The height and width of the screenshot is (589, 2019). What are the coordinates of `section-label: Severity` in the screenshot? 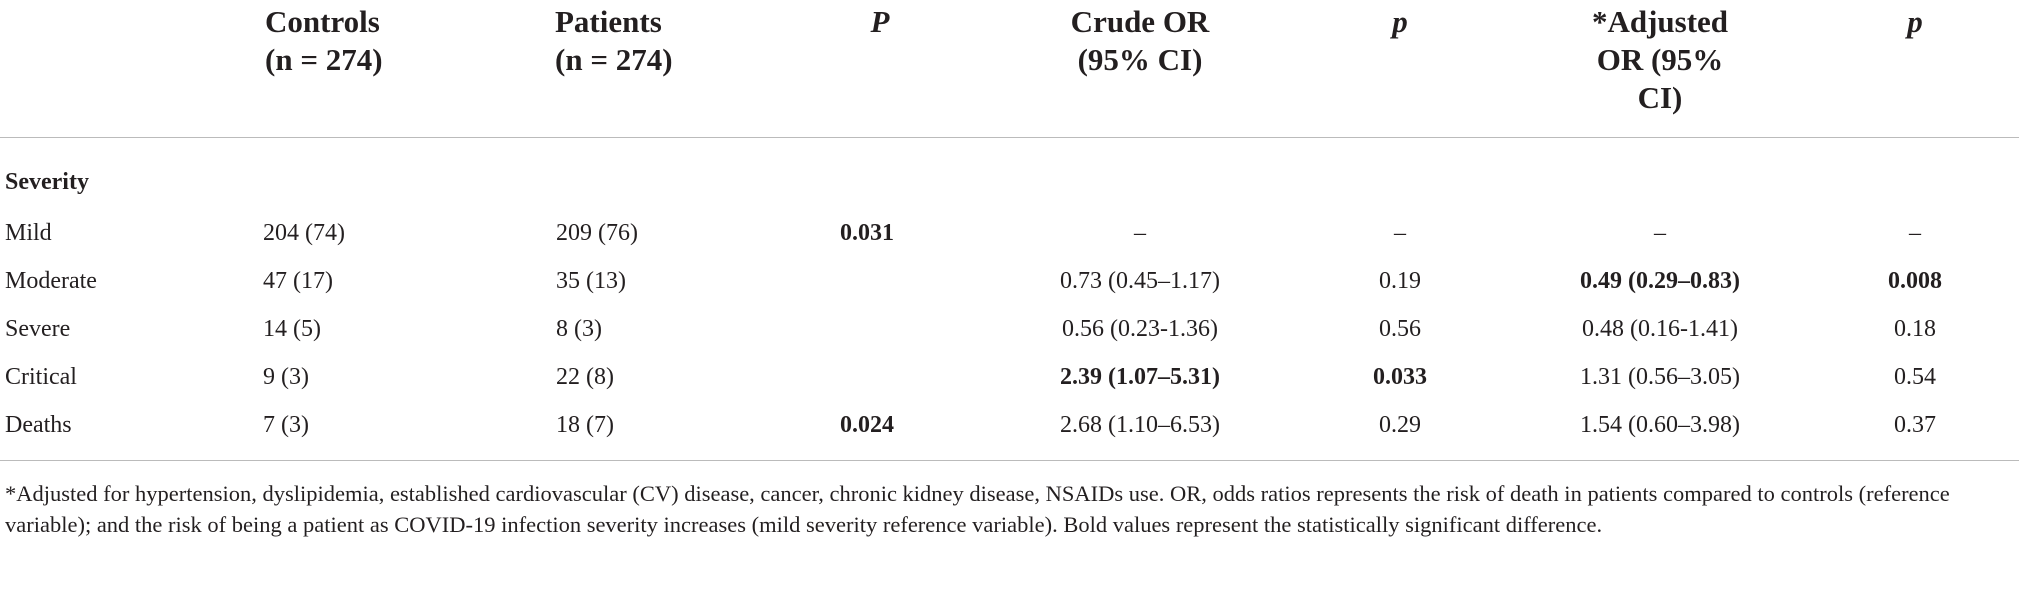 It's located at (47, 182).